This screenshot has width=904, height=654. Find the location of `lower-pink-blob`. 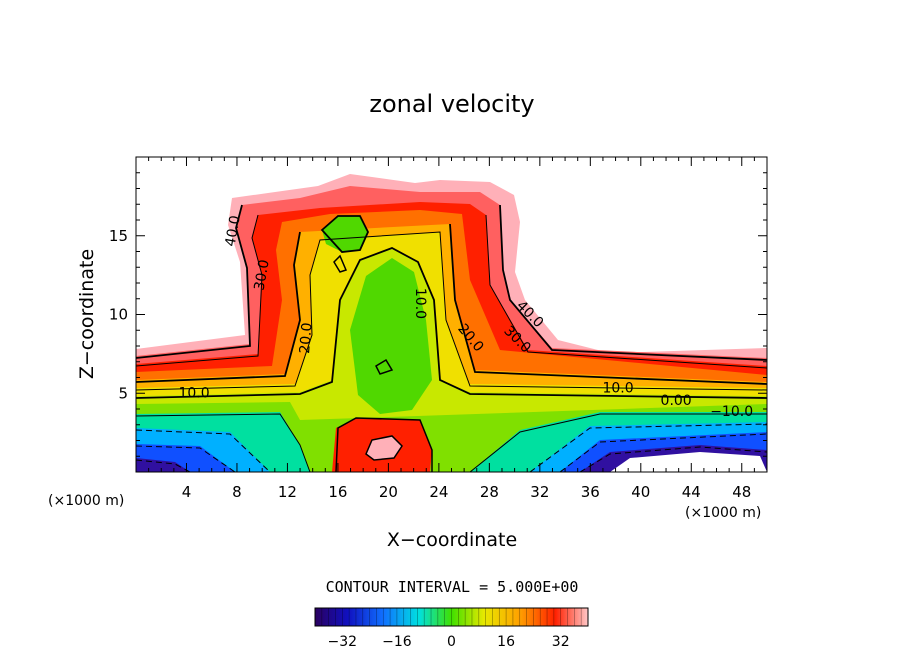

lower-pink-blob is located at coordinates (384, 448).